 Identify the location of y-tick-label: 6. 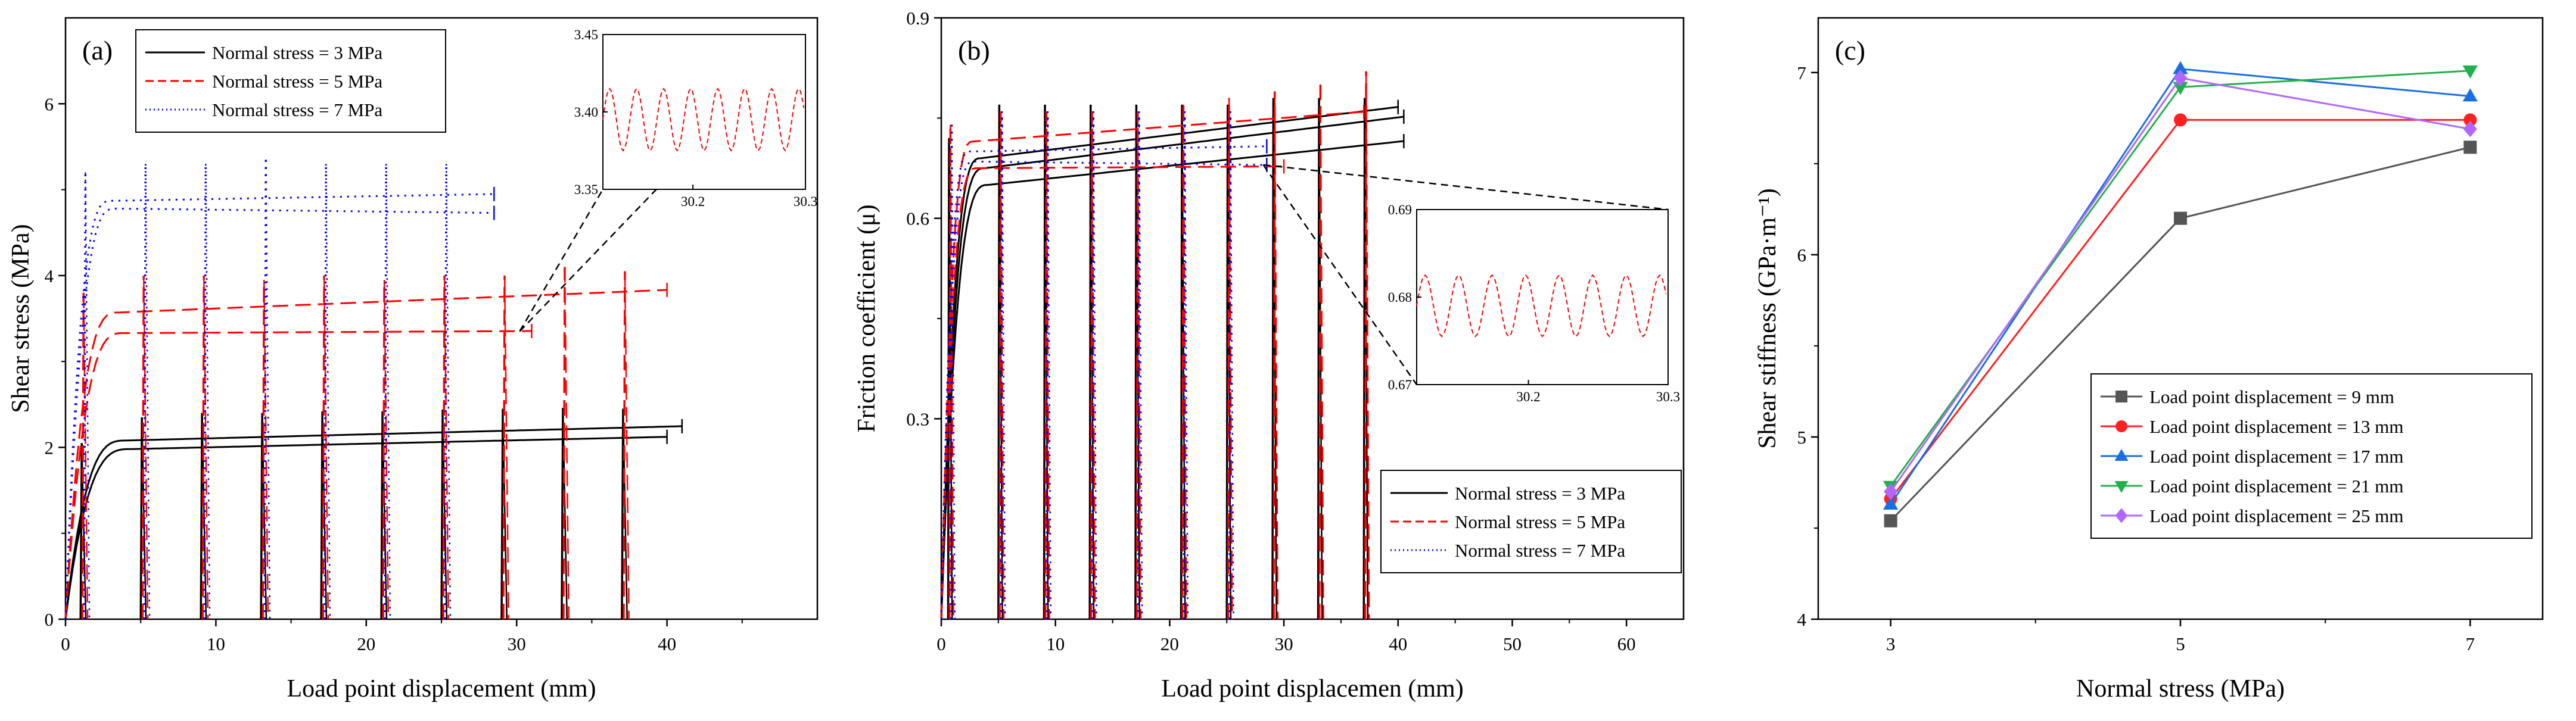
(49, 103).